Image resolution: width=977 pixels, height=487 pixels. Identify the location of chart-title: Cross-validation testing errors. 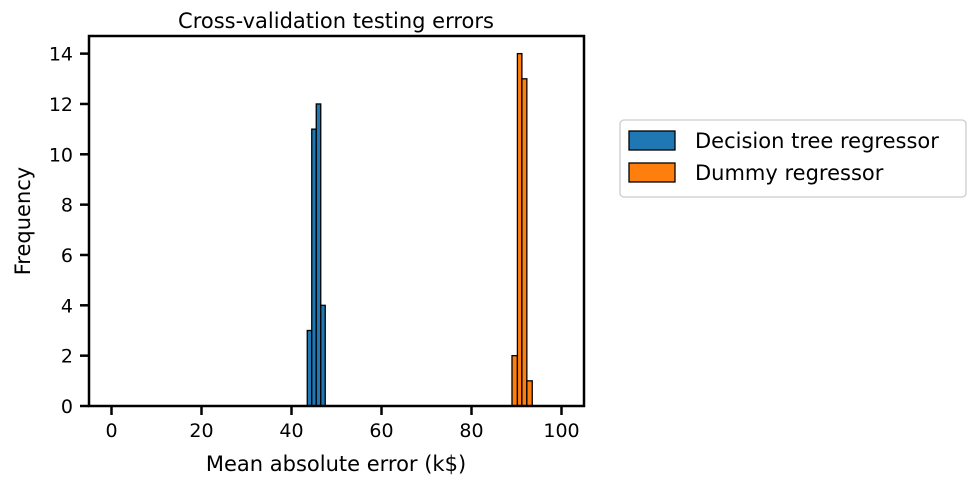
(336, 21).